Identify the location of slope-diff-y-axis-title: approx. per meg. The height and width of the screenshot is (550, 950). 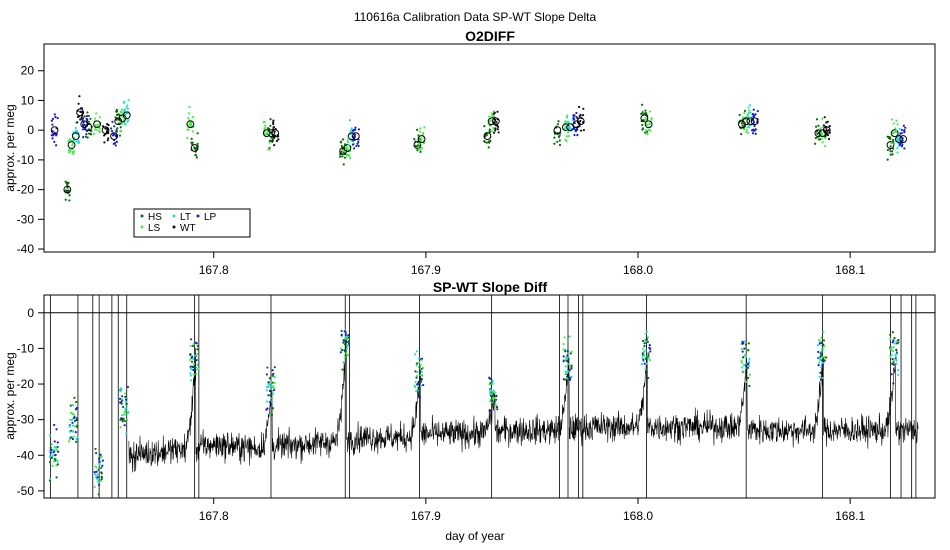
(10, 395).